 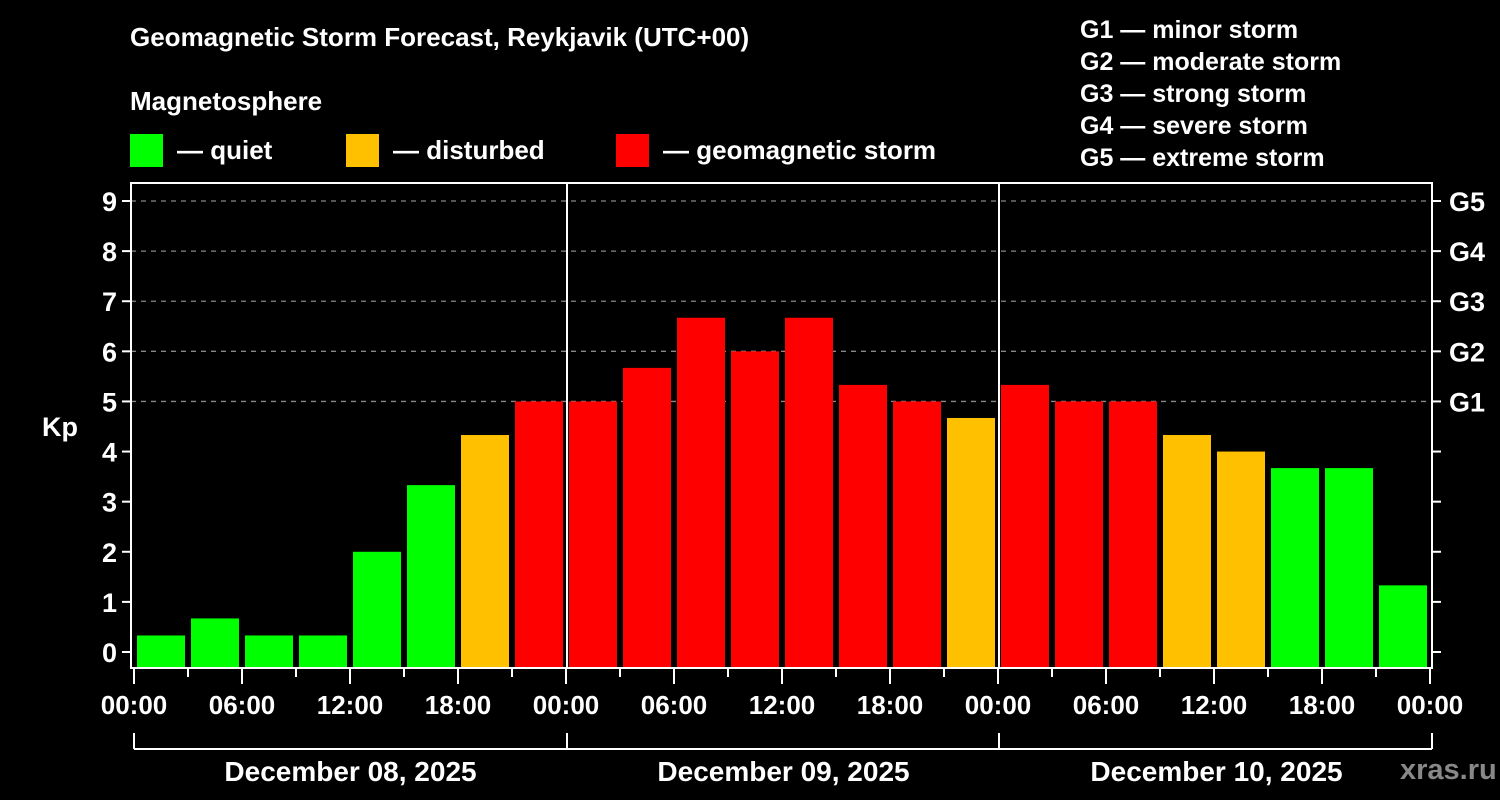 I want to click on g3-legend: G3 — strong storm, so click(x=1193, y=94).